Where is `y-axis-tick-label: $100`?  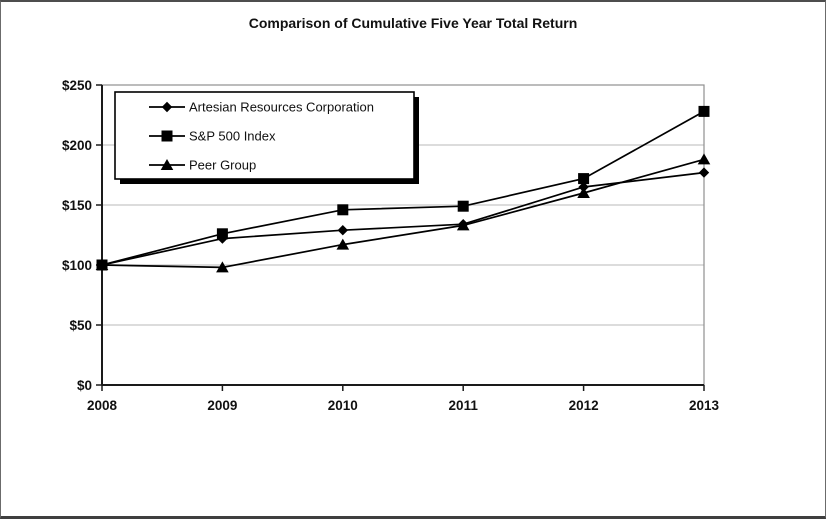 y-axis-tick-label: $100 is located at coordinates (77, 265).